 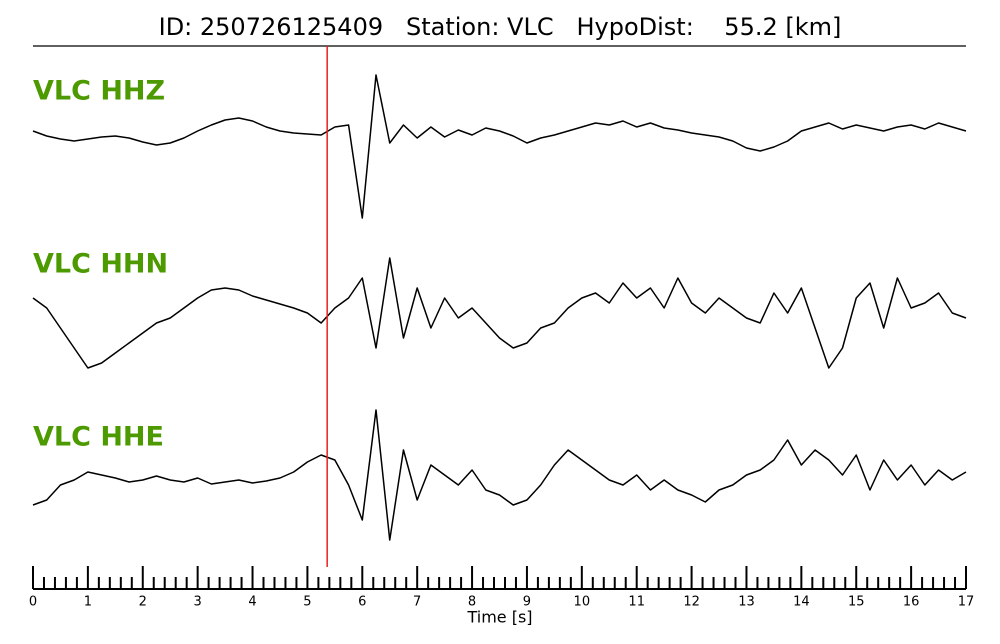 I want to click on trace-label: VLC HHZ, so click(x=99, y=91).